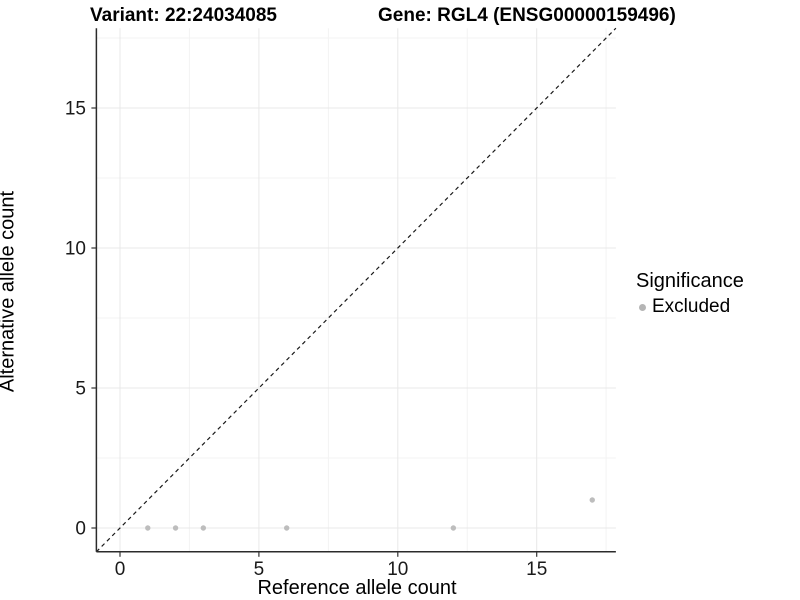 The width and height of the screenshot is (800, 600). What do you see at coordinates (120, 569) in the screenshot?
I see `x-tick-label: 0` at bounding box center [120, 569].